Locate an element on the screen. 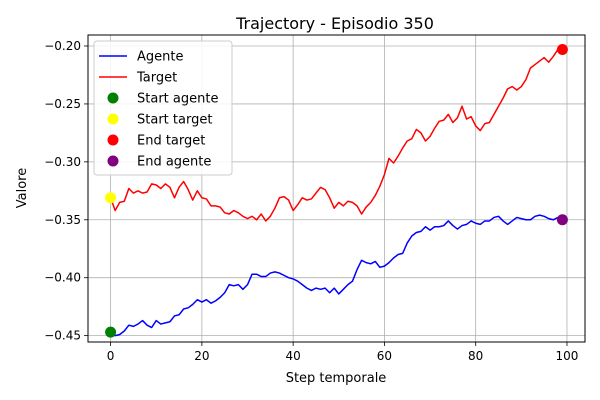  y-axis-label: Valore is located at coordinates (22, 188).